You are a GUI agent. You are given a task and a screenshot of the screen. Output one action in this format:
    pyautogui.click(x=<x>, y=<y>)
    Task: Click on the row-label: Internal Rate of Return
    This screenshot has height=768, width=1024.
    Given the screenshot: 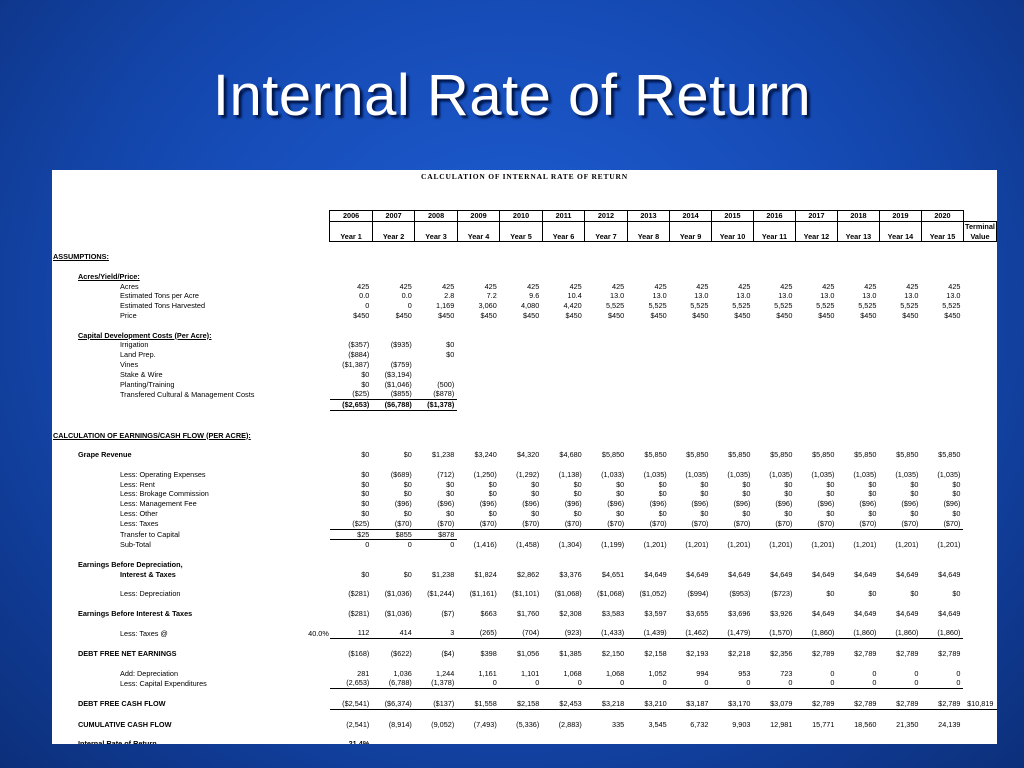 What is the action you would take?
    pyautogui.click(x=117, y=741)
    